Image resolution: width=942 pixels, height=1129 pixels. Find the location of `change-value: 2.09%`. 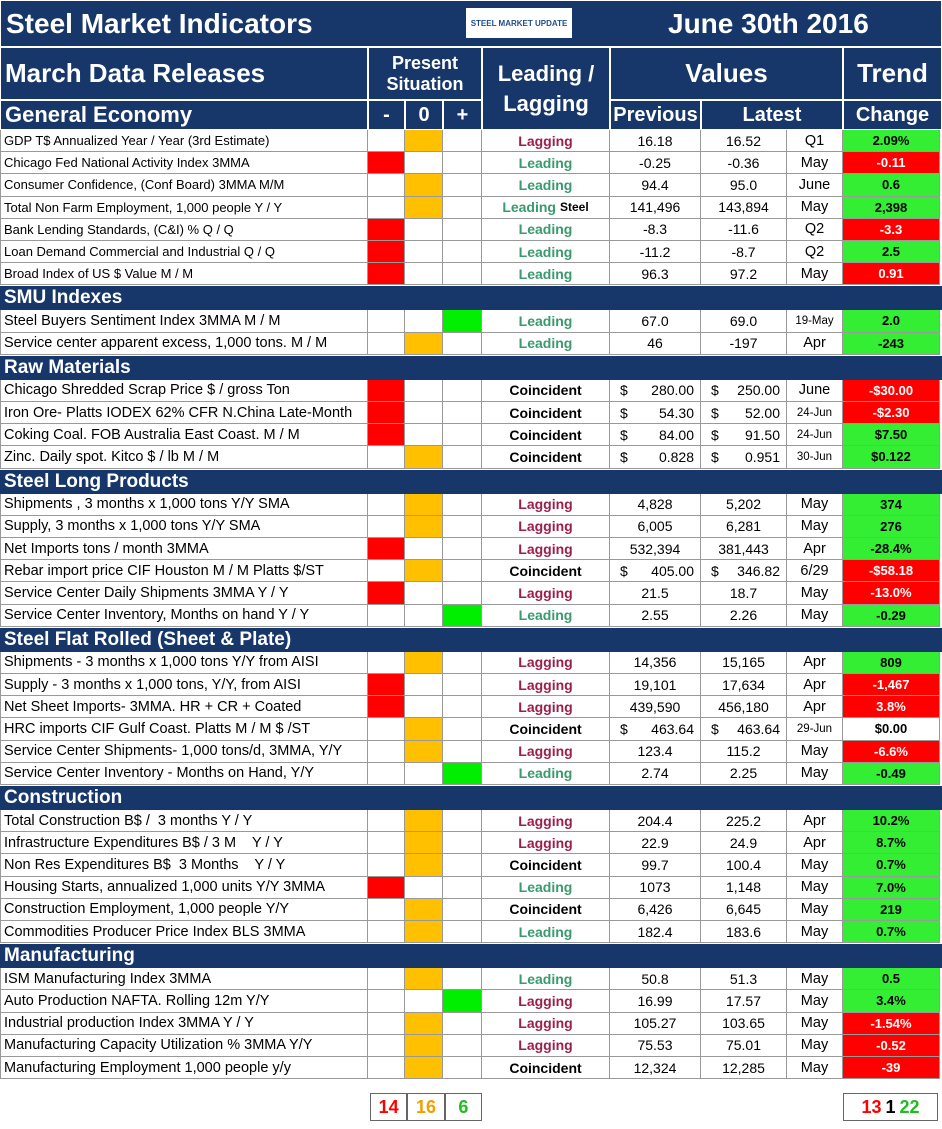

change-value: 2.09% is located at coordinates (891, 141).